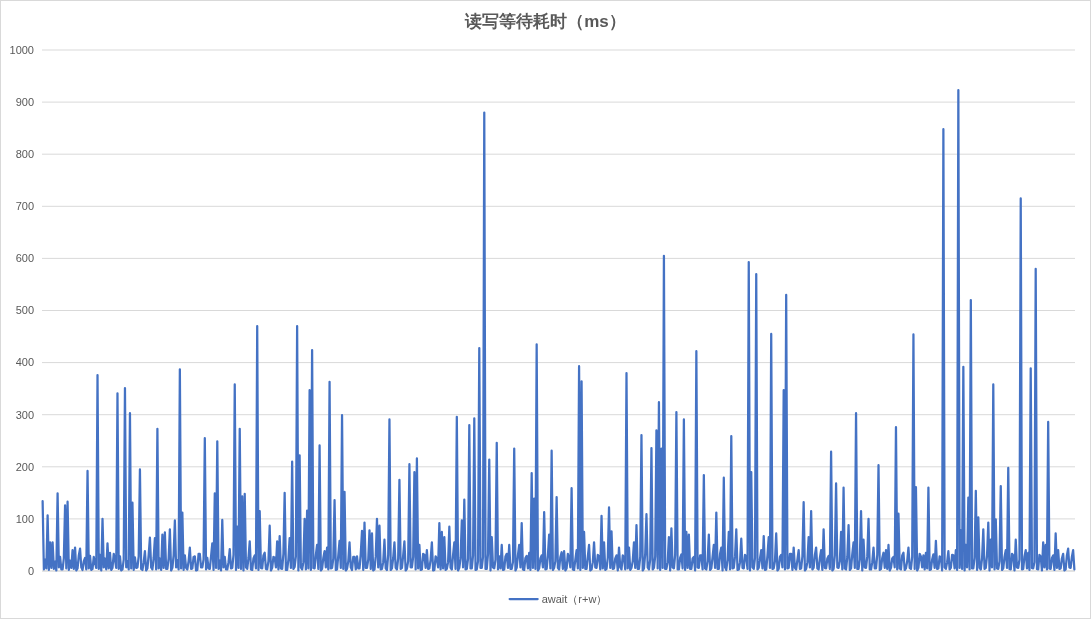  Describe the element at coordinates (24, 414) in the screenshot. I see `y-tick-label: 300` at that location.